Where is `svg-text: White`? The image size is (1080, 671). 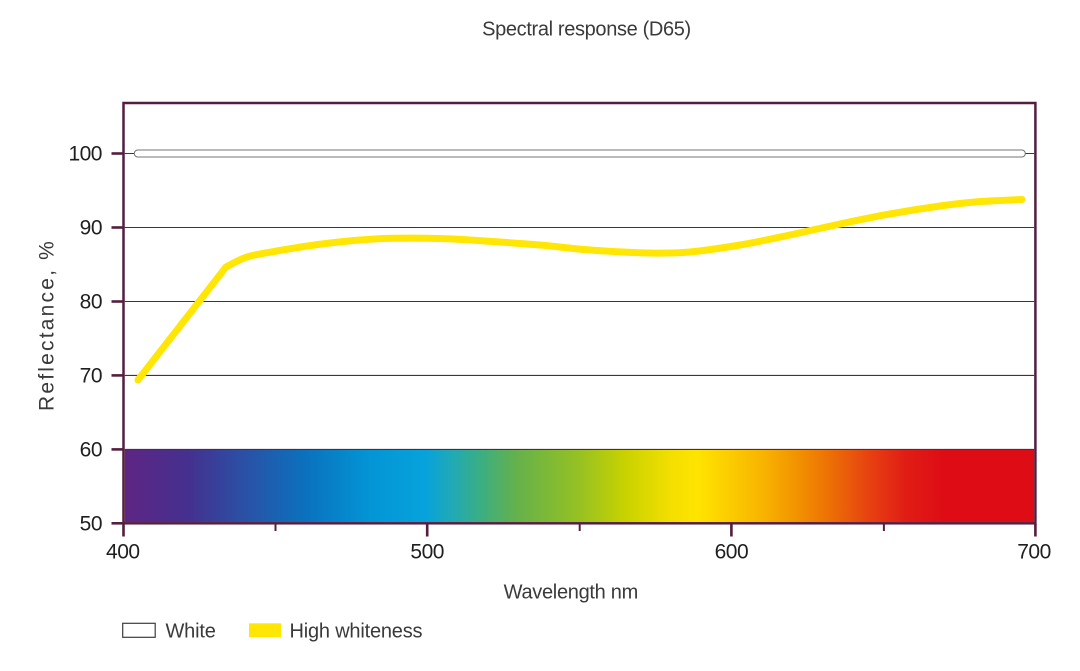
svg-text: White is located at coordinates (191, 632).